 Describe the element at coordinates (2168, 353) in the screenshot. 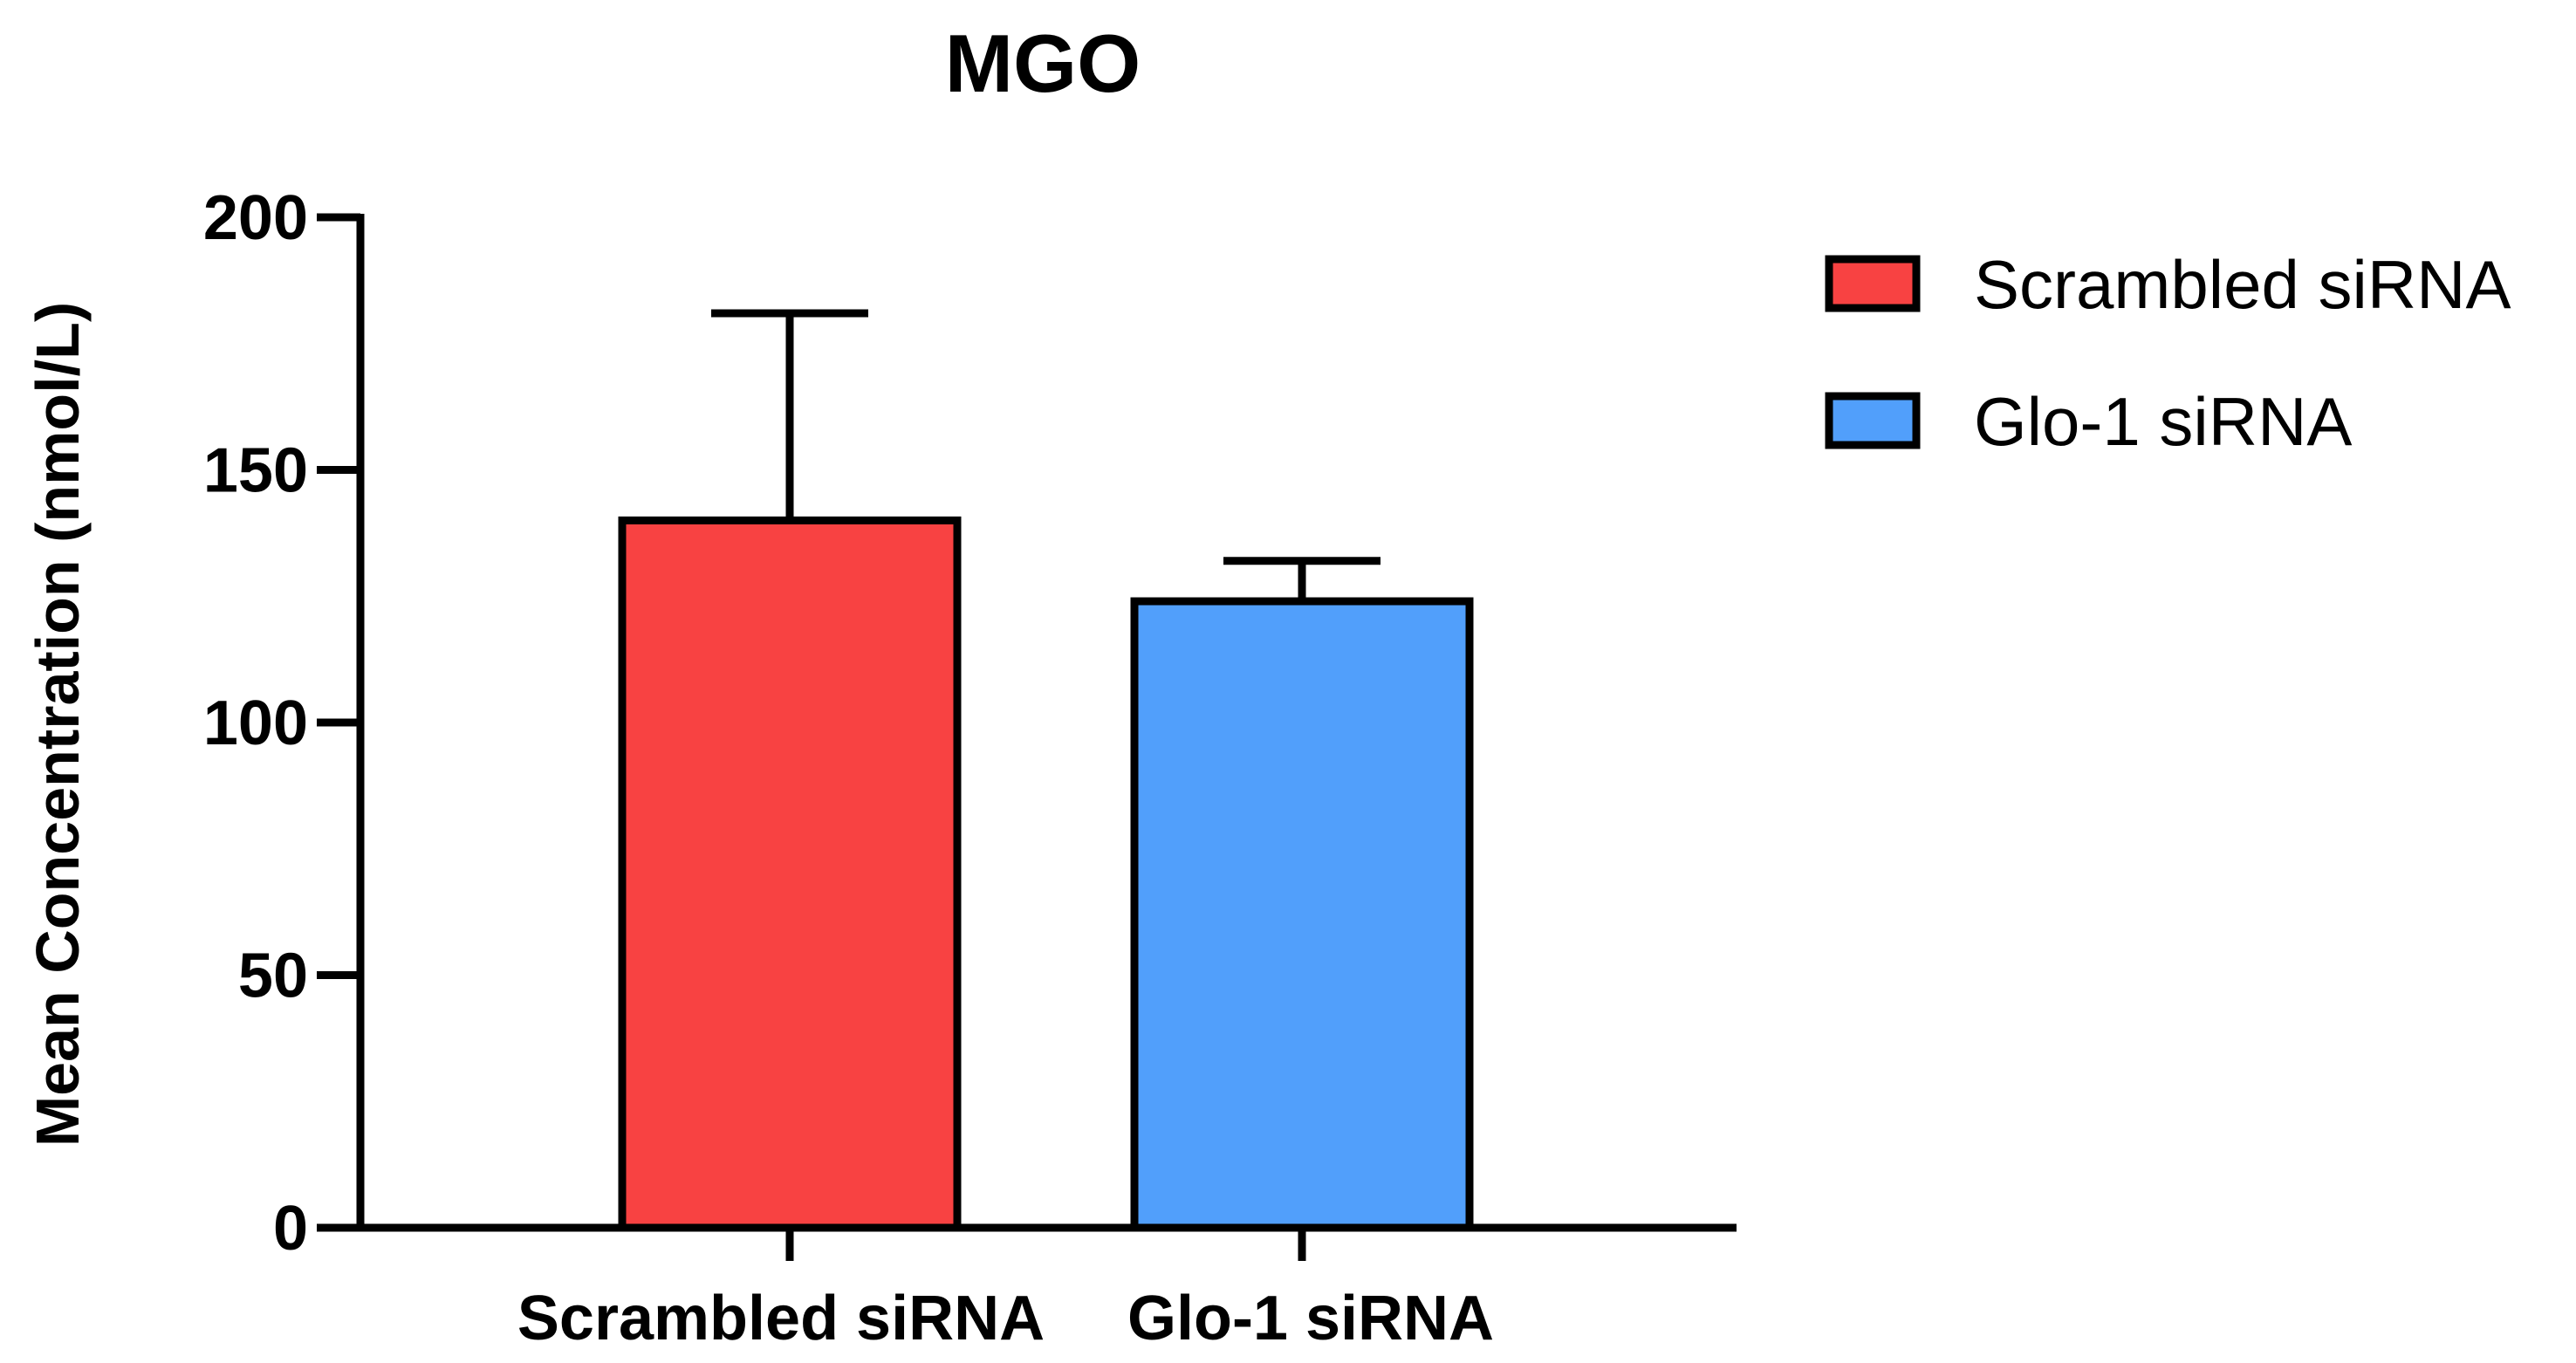

I see `legend: Scrambled siRNA Glo-1 siRNA` at that location.